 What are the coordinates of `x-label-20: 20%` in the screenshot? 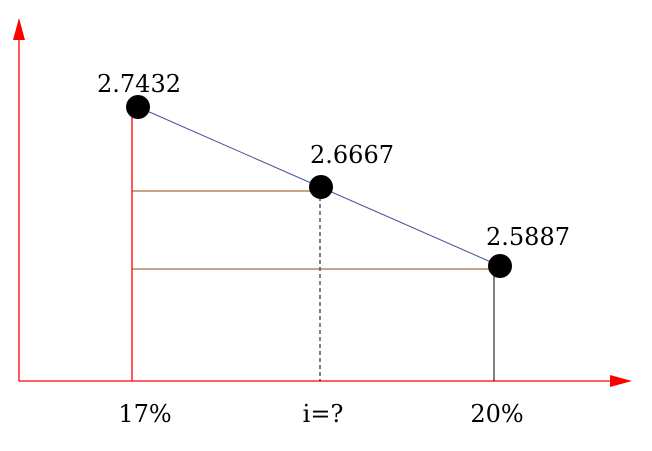 It's located at (496, 414).